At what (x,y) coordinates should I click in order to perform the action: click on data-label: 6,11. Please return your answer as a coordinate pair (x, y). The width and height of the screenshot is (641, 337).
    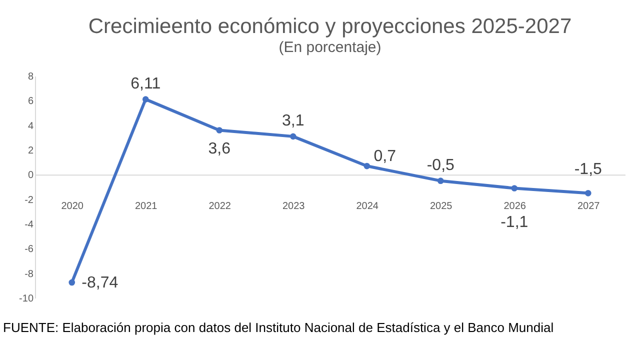
    Looking at the image, I should click on (145, 83).